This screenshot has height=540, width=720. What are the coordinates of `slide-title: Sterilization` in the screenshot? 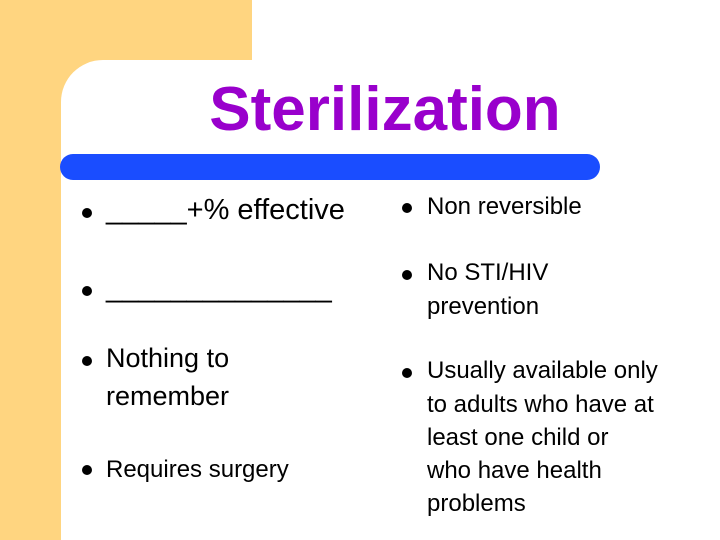 It's located at (385, 109).